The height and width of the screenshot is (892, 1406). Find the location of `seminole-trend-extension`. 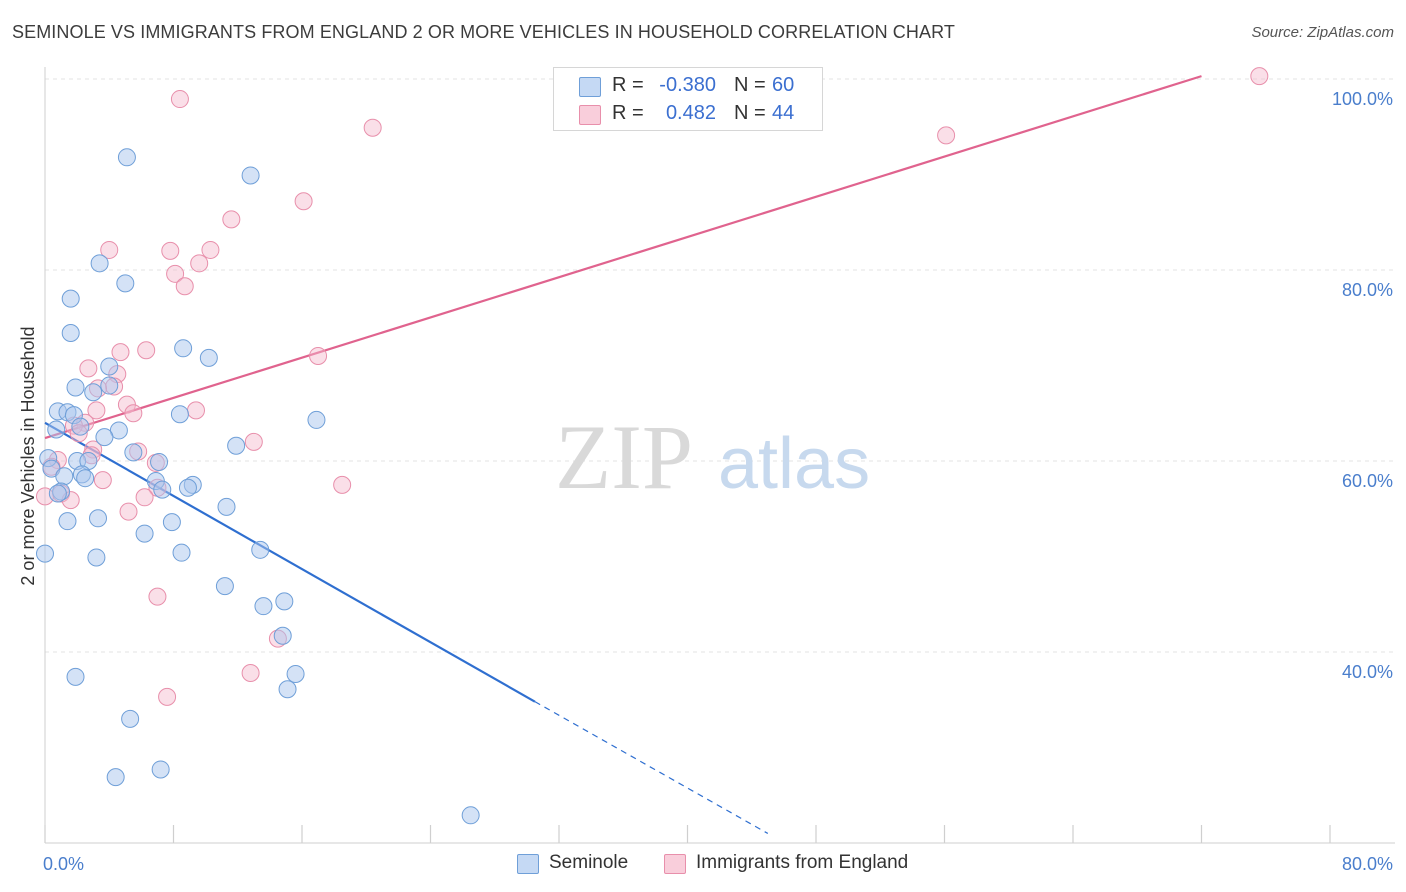

seminole-trend-extension is located at coordinates (651, 767).